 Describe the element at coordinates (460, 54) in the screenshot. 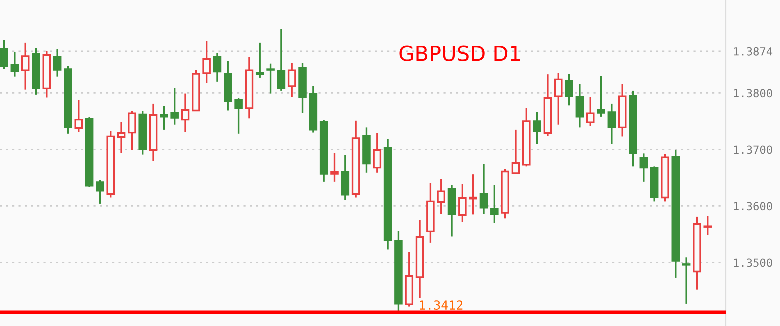

I see `text: GBPUSD D1` at that location.